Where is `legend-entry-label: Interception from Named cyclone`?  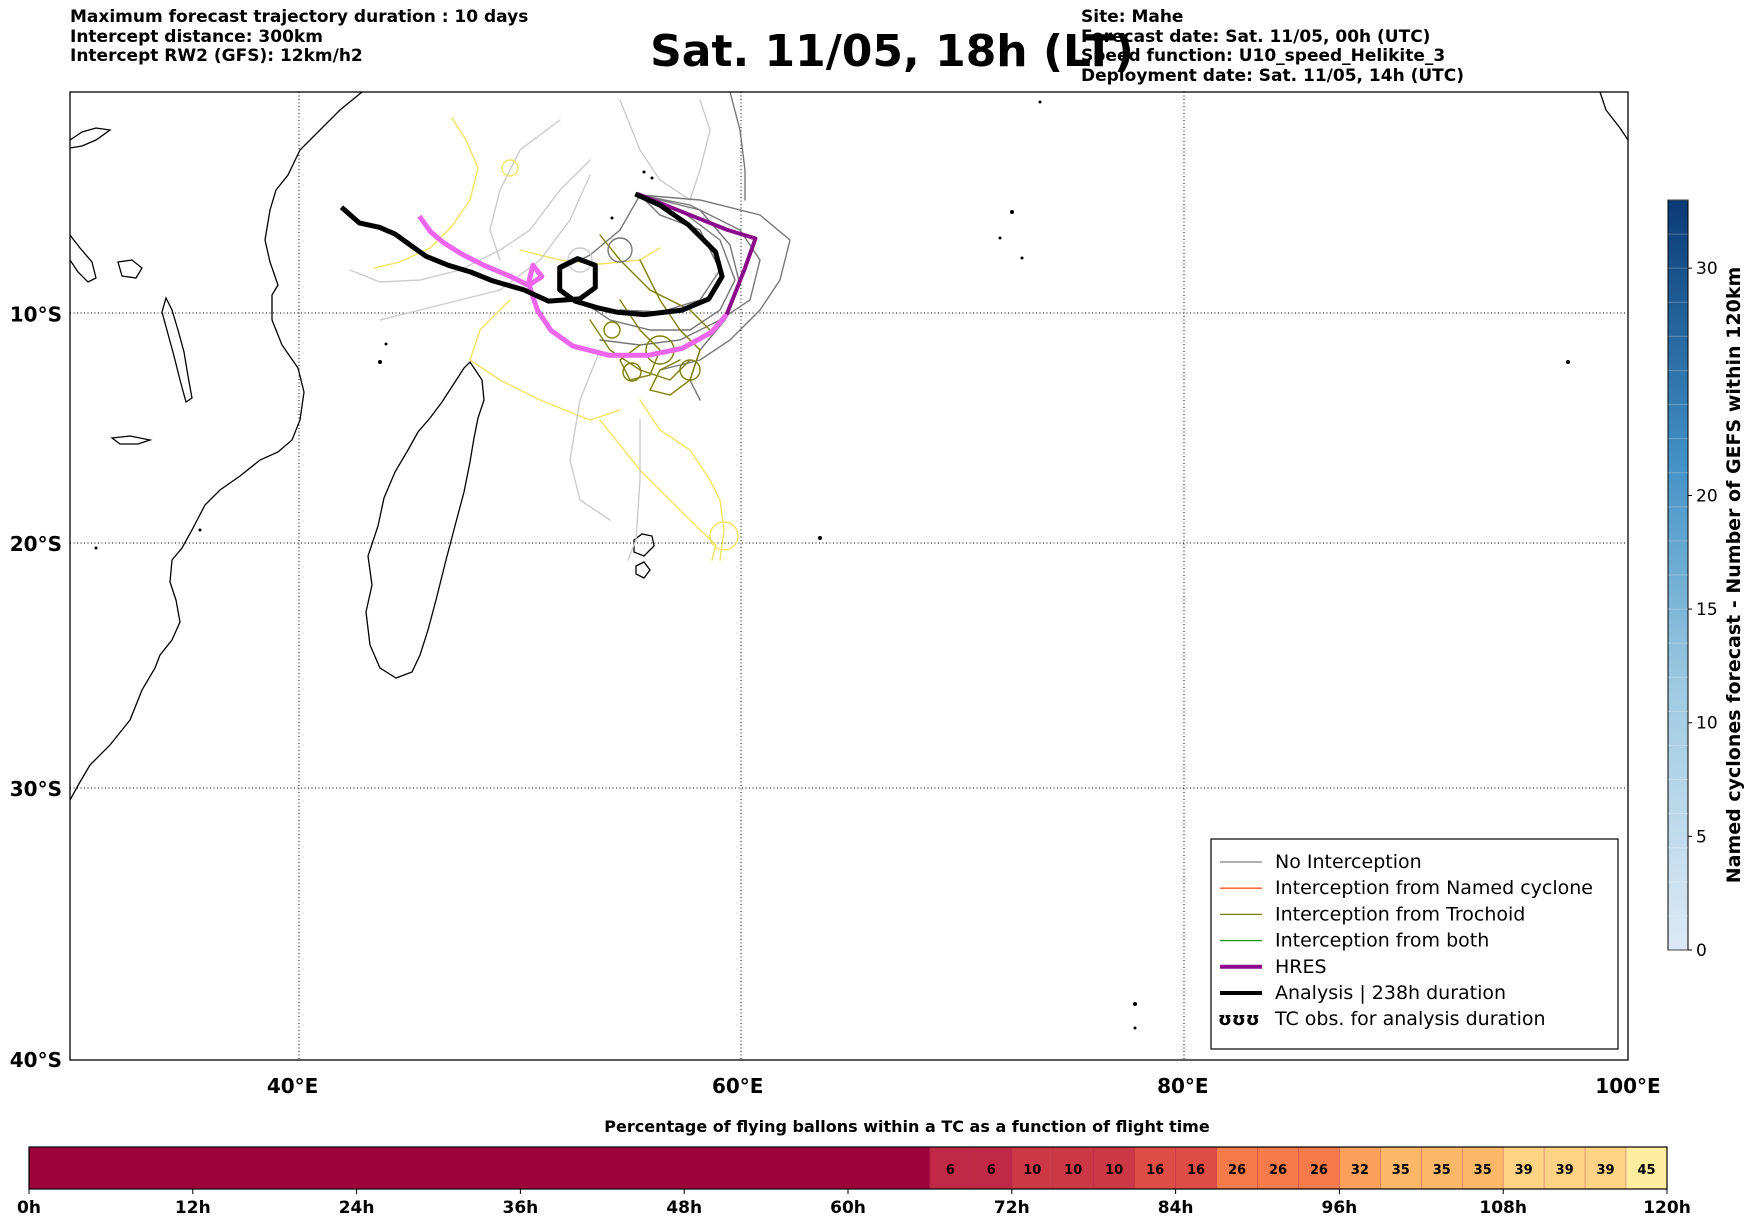
legend-entry-label: Interception from Named cyclone is located at coordinates (1434, 888).